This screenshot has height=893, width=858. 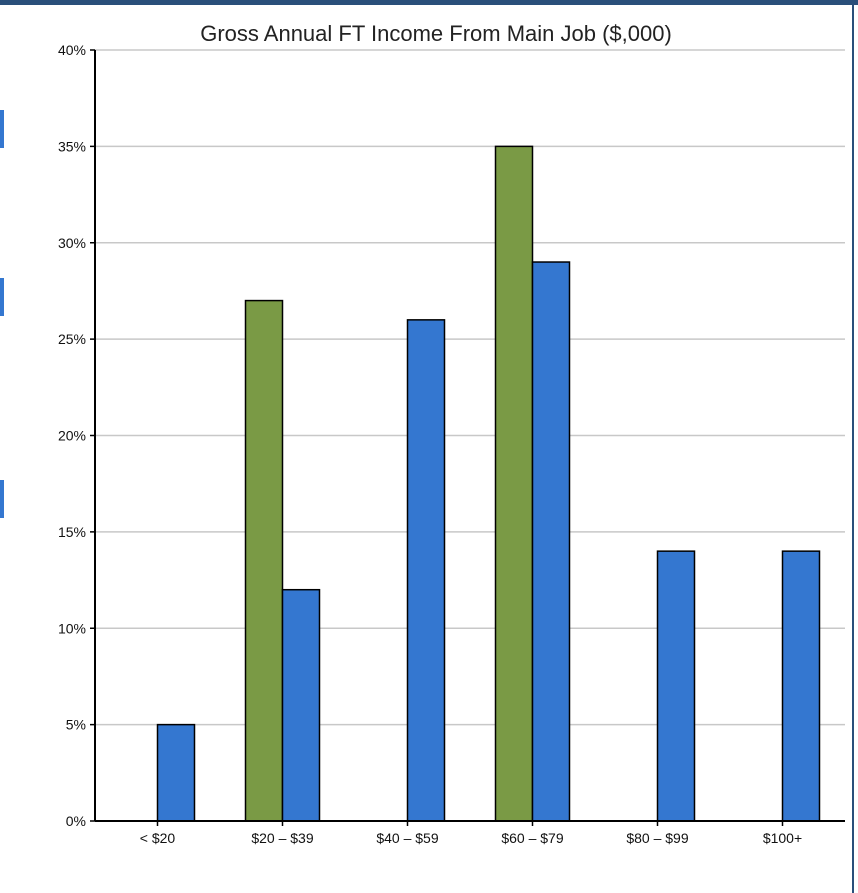 I want to click on x-tick-label: $80 – $99, so click(x=657, y=838).